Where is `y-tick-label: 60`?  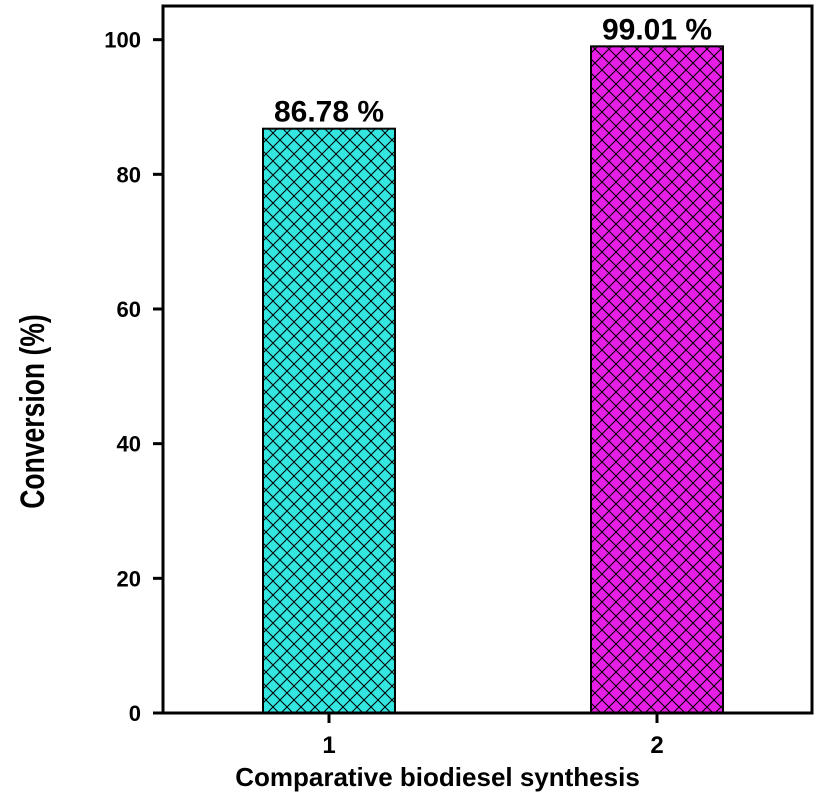
y-tick-label: 60 is located at coordinates (129, 309).